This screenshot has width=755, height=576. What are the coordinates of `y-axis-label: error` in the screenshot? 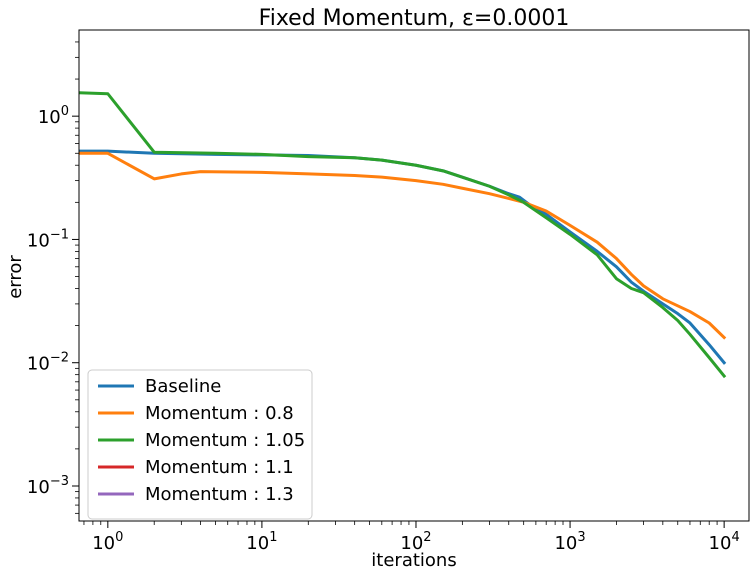 It's located at (15, 277).